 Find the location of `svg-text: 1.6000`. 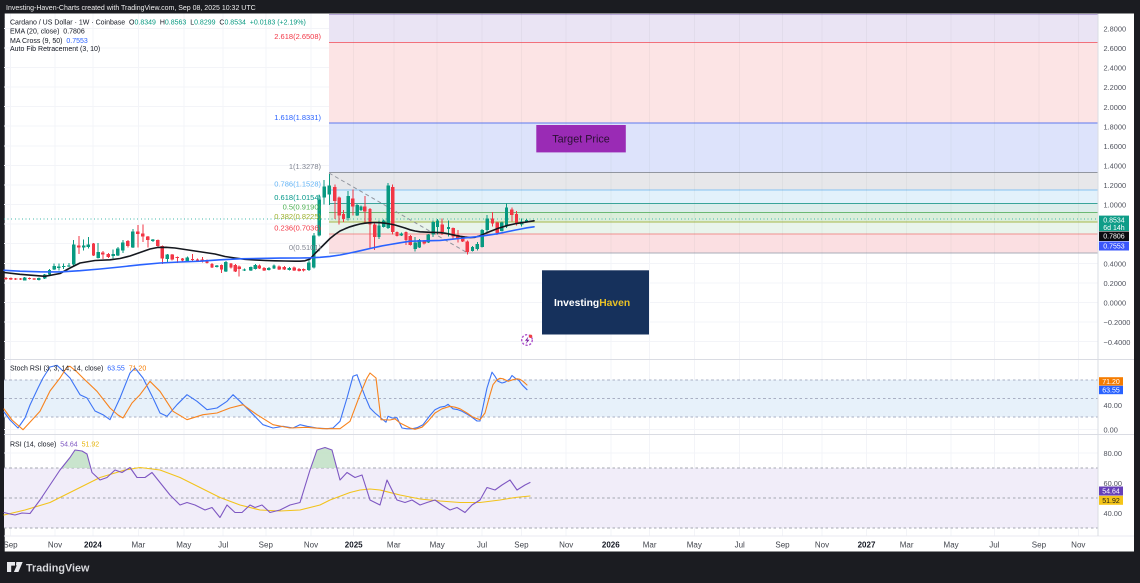

svg-text: 1.6000 is located at coordinates (1115, 146).